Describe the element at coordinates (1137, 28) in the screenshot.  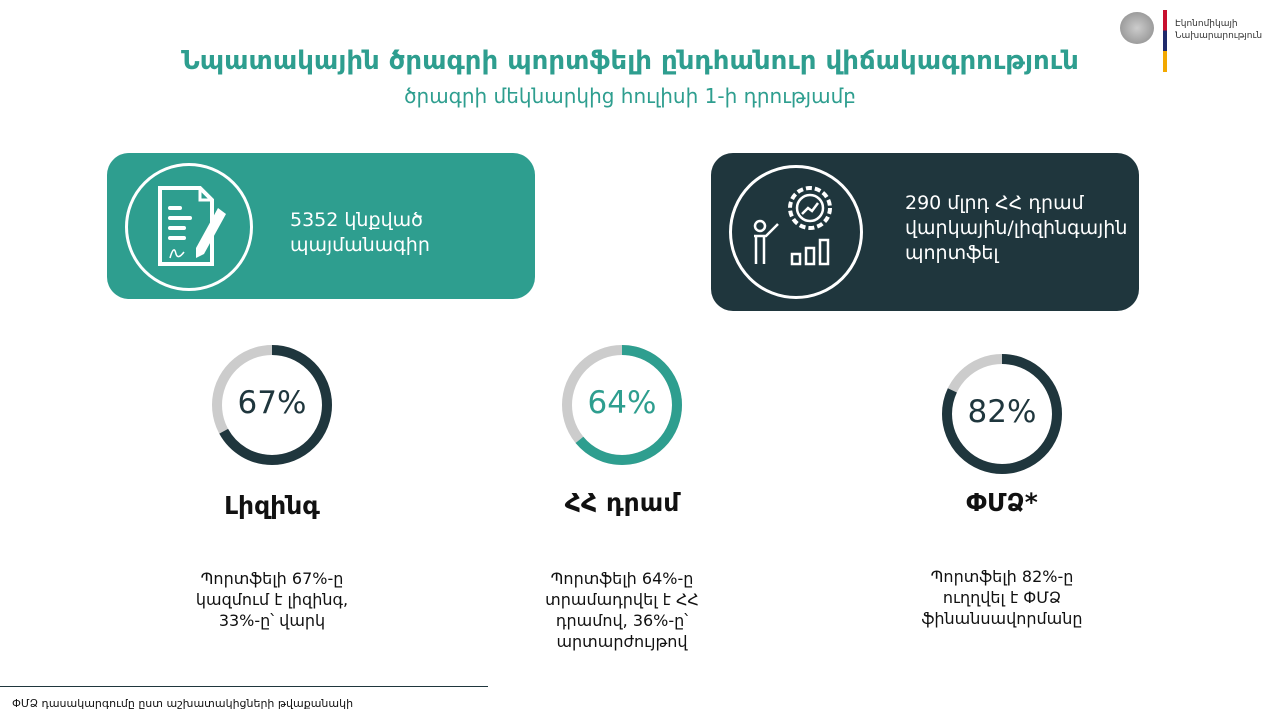
I see `coat-of-arms-icon` at that location.